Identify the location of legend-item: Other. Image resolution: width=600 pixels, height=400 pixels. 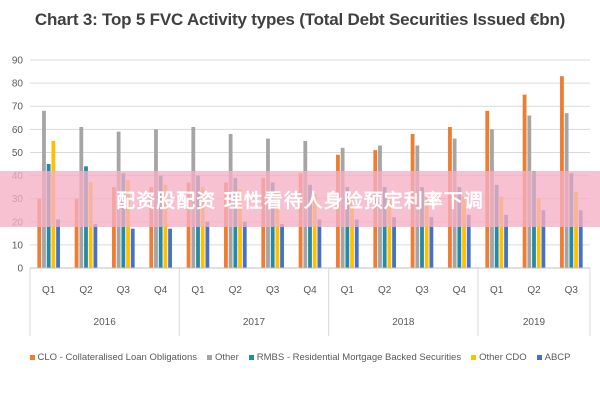
(222, 357).